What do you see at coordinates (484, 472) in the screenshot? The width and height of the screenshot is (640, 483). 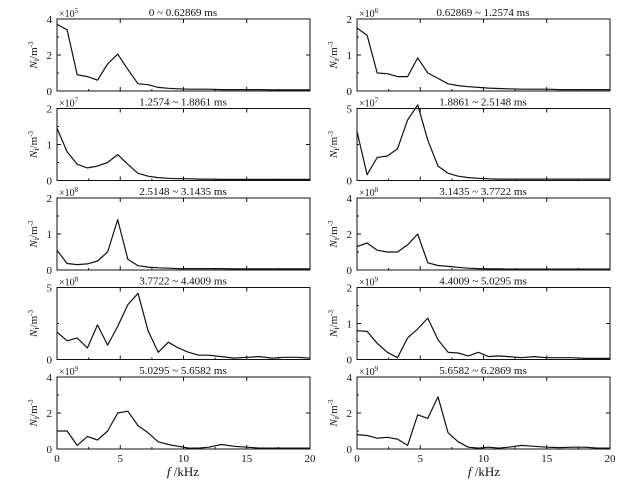 I see `x-axis-label-right: f /kHz` at bounding box center [484, 472].